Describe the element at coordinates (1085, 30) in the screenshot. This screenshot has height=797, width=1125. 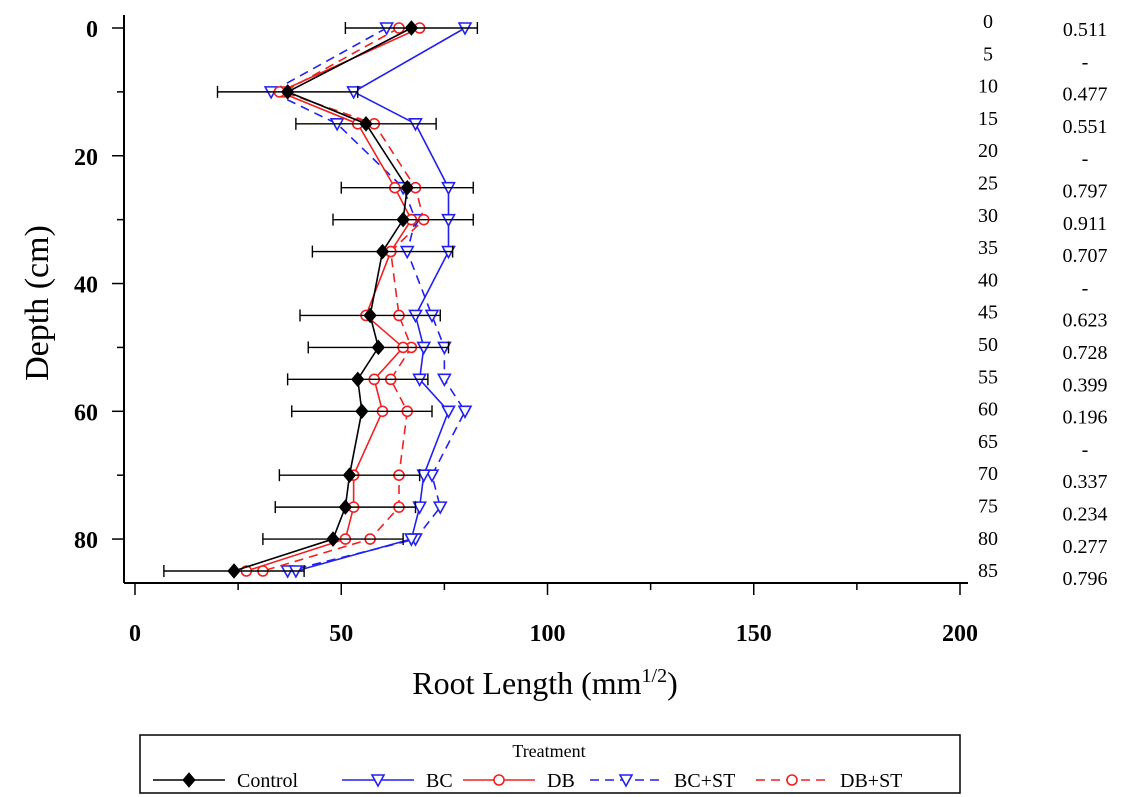
I see `p-value: 0.511` at that location.